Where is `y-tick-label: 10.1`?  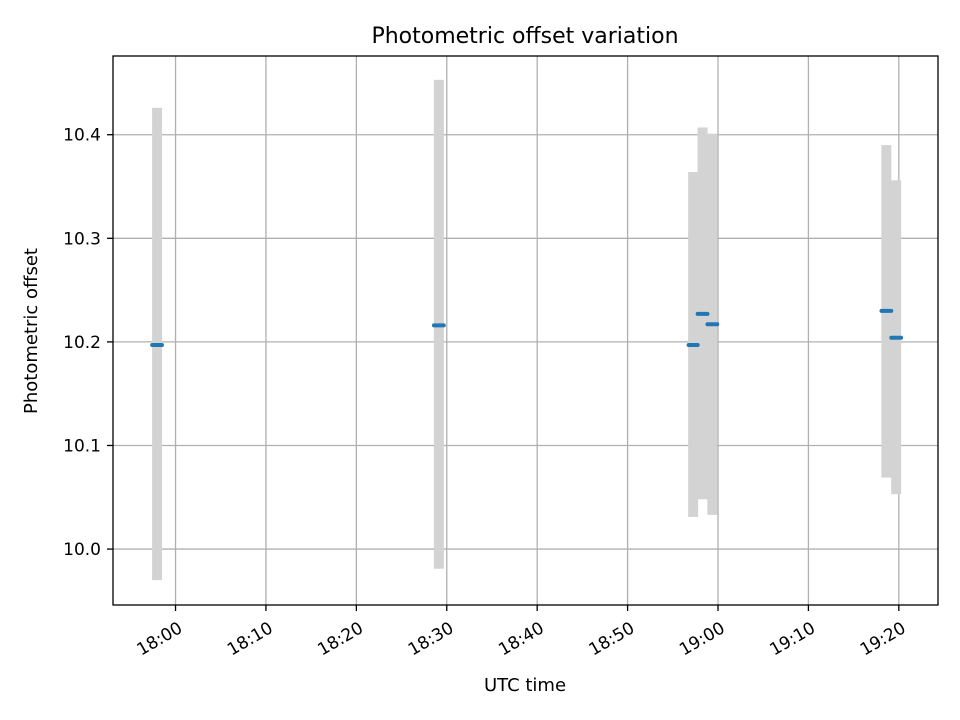 y-tick-label: 10.1 is located at coordinates (82, 446).